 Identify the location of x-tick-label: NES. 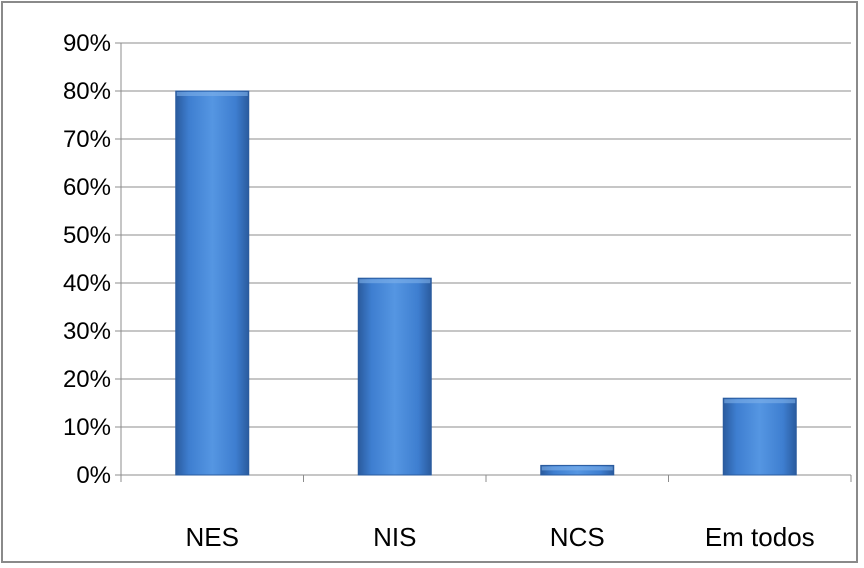
(212, 537).